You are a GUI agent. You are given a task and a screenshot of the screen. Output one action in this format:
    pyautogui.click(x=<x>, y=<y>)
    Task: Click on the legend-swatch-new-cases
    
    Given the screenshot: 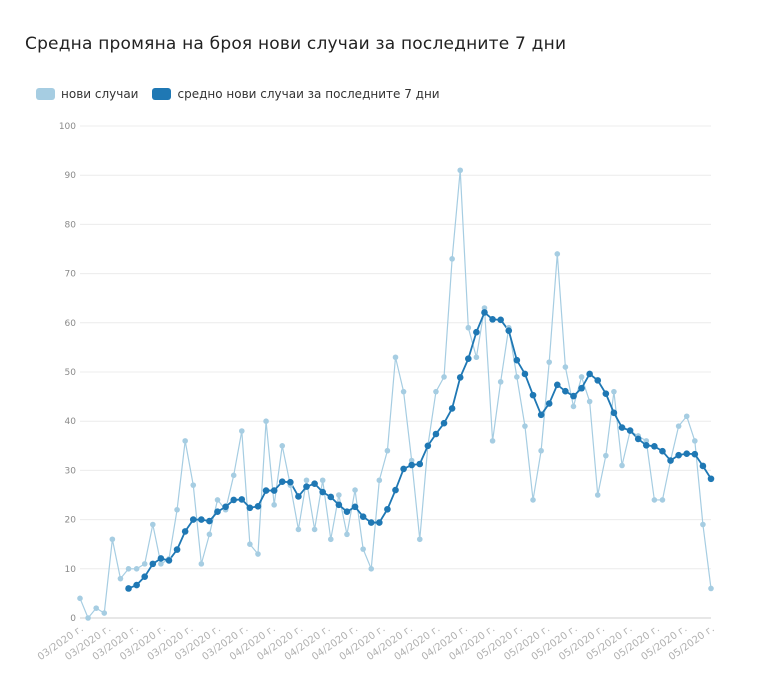 What is the action you would take?
    pyautogui.click(x=45, y=94)
    